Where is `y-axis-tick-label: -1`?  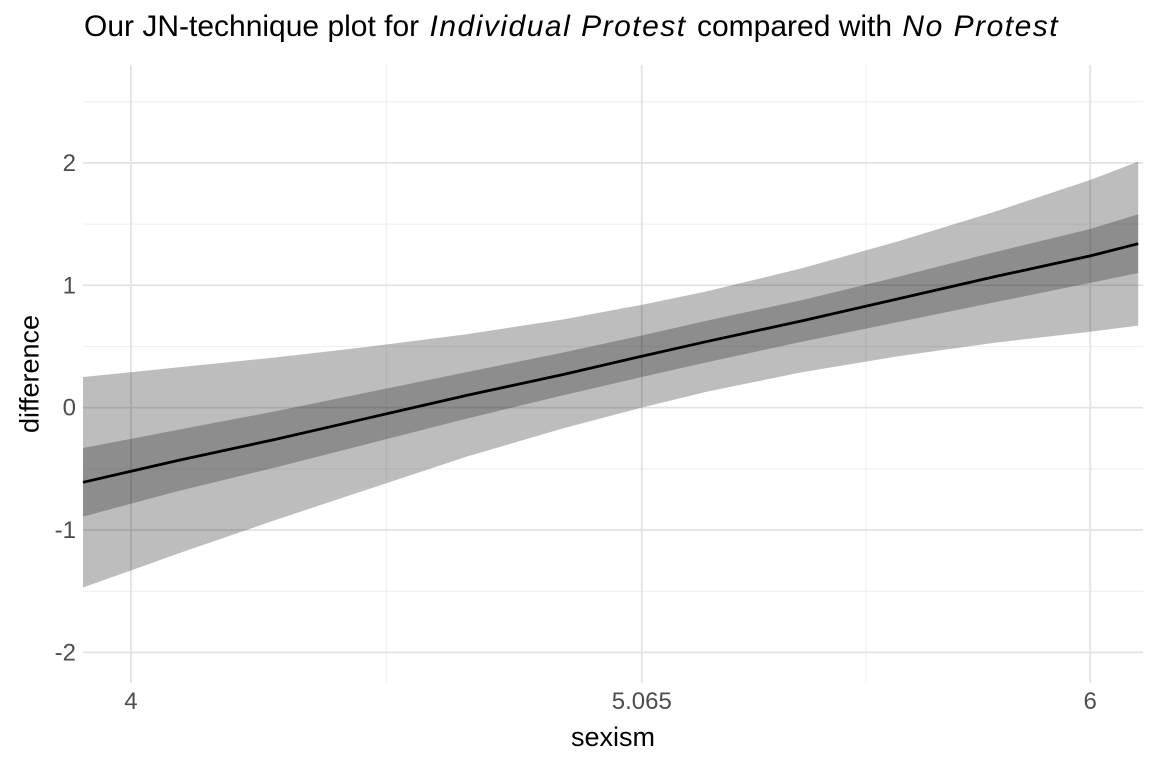
y-axis-tick-label: -1 is located at coordinates (65, 530).